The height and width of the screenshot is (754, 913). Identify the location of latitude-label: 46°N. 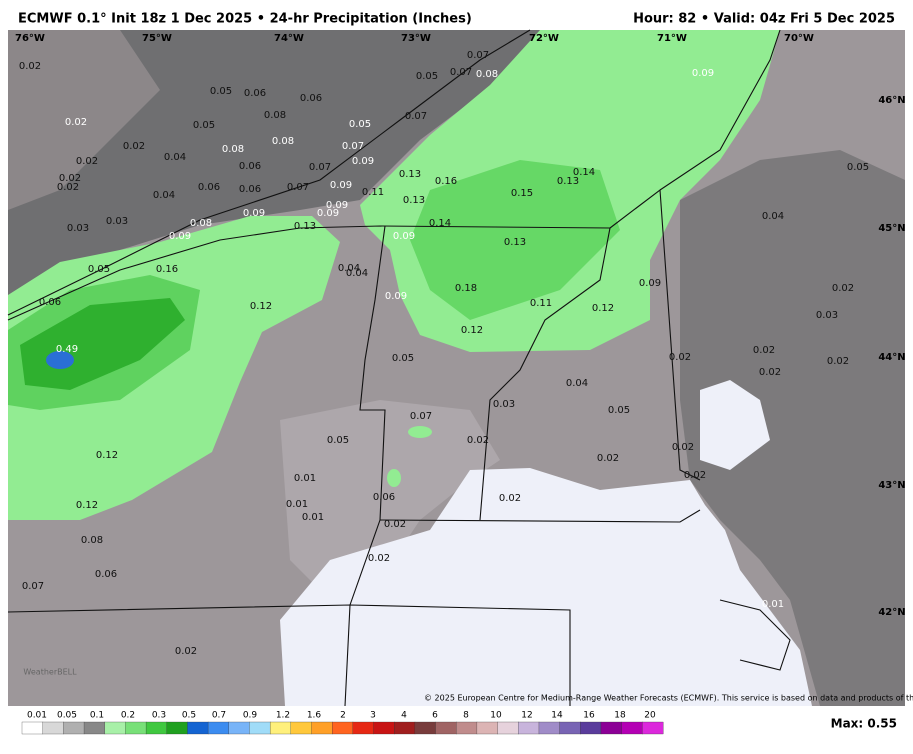
(891, 100).